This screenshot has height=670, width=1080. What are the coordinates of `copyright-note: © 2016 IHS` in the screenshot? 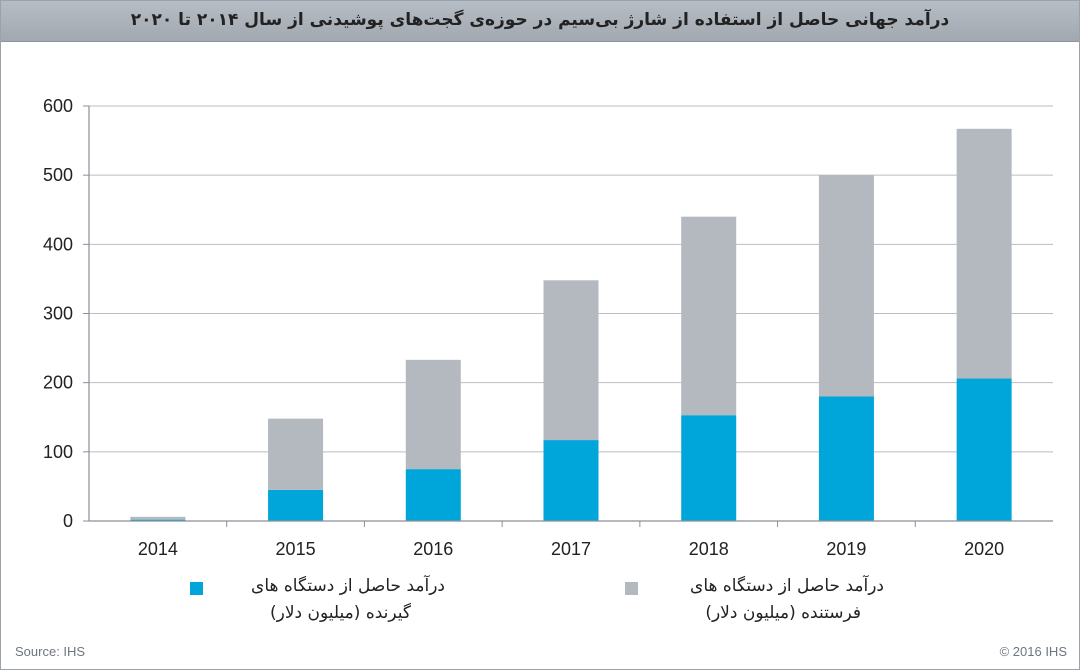 It's located at (1033, 651).